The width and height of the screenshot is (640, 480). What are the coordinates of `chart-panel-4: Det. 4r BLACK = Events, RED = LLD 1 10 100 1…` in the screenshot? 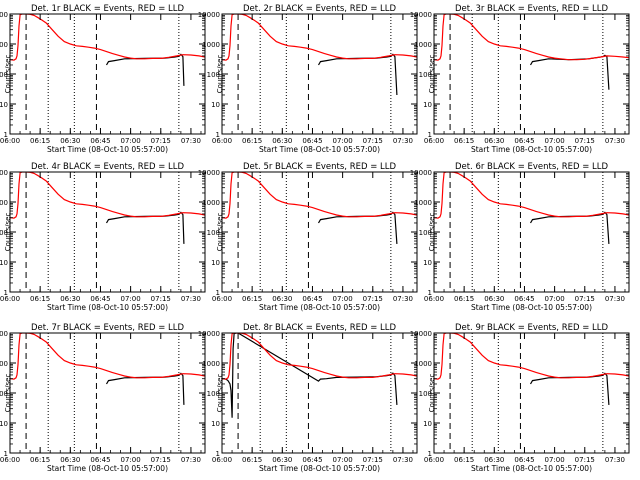 It's located at (103, 237).